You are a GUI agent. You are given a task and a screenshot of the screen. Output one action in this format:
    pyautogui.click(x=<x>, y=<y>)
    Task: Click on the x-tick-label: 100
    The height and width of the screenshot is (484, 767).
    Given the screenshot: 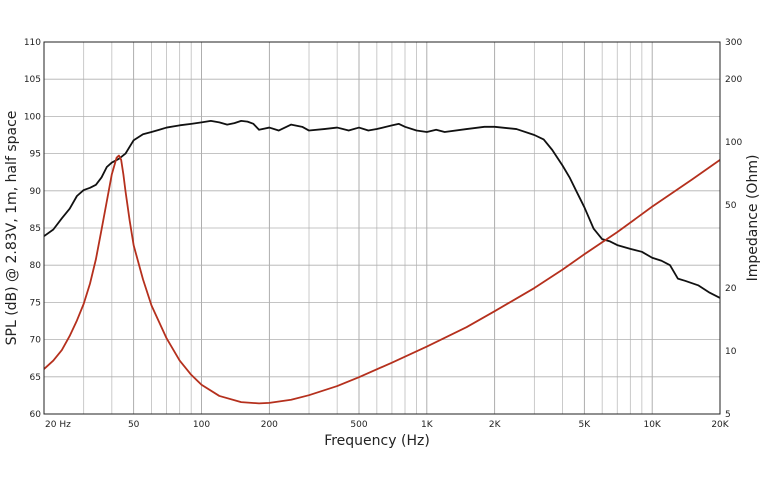 What is the action you would take?
    pyautogui.click(x=201, y=425)
    